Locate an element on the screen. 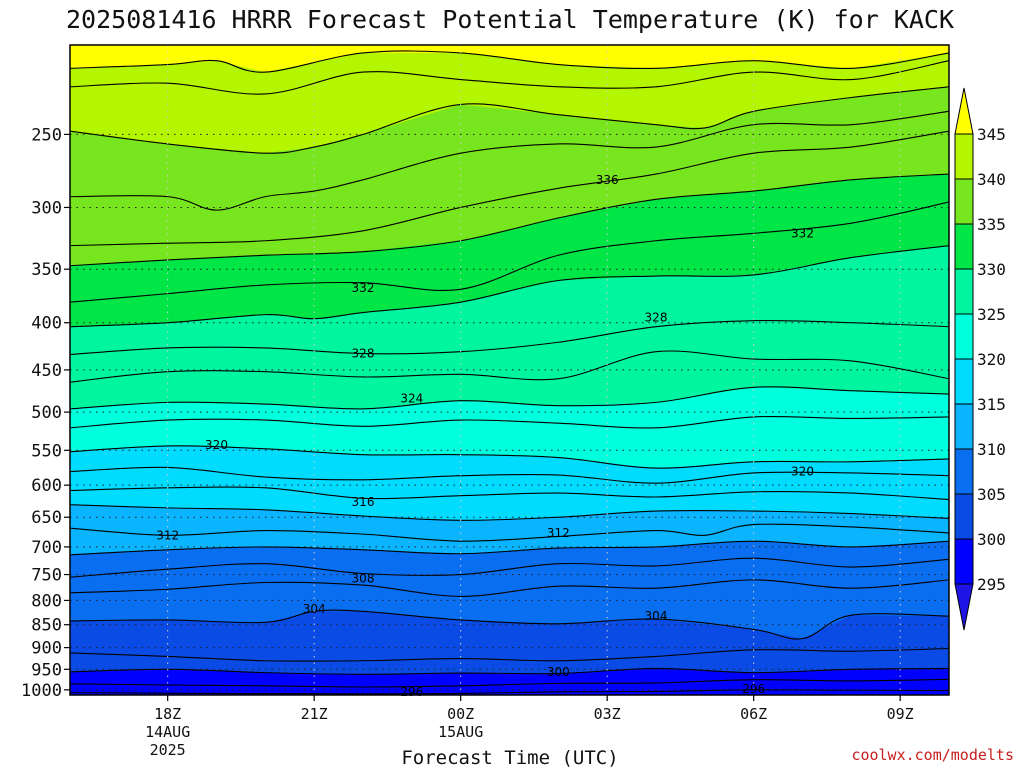 The image size is (1024, 768). contour-label-text: 312 is located at coordinates (167, 535).